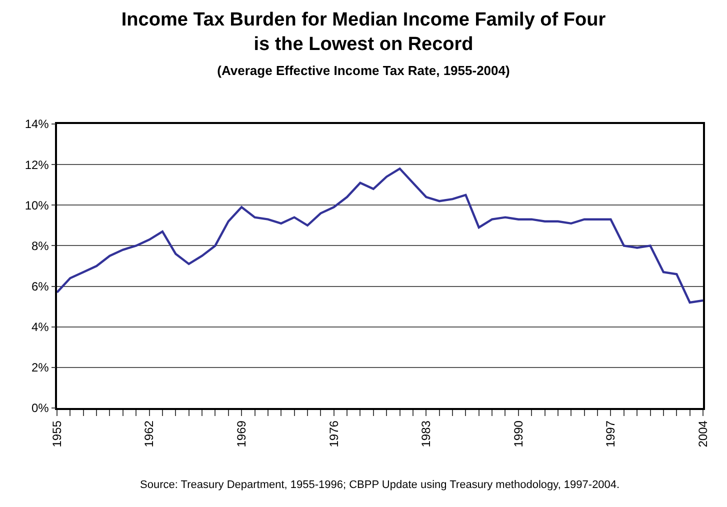  Describe the element at coordinates (363, 70) in the screenshot. I see `chart-subtitle: (Average Effective Income Tax Rate, 1955-2004)` at that location.